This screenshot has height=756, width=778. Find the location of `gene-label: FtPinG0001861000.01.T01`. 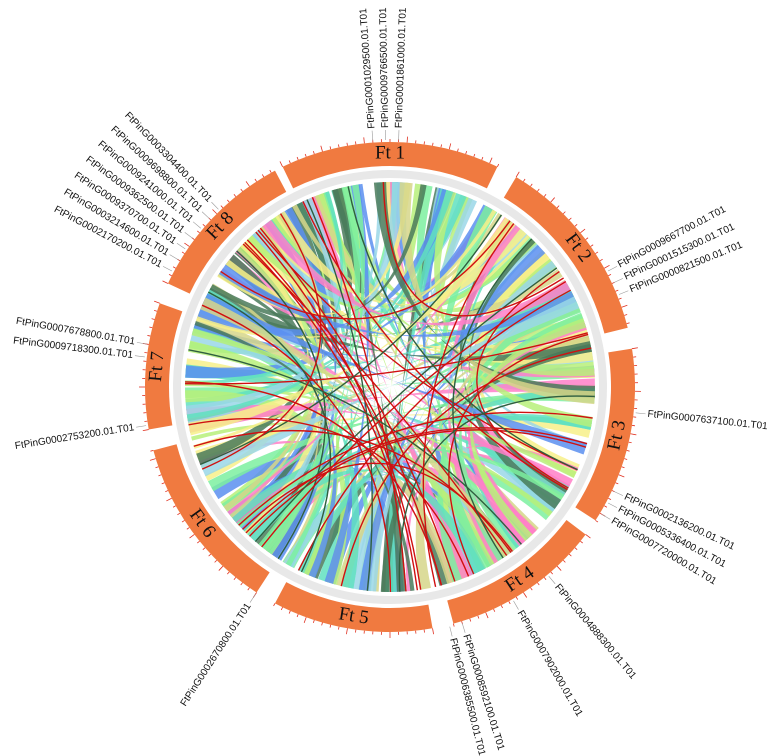

gene-label: FtPinG0001861000.01.T01 is located at coordinates (401, 67).